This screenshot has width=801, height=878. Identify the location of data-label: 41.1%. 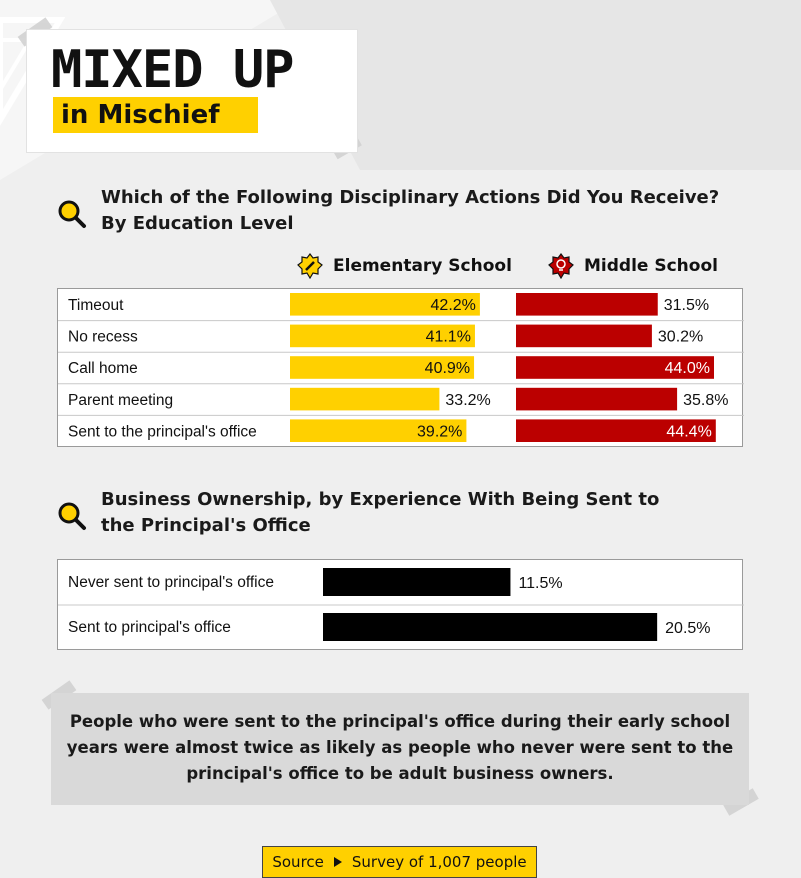
(448, 337).